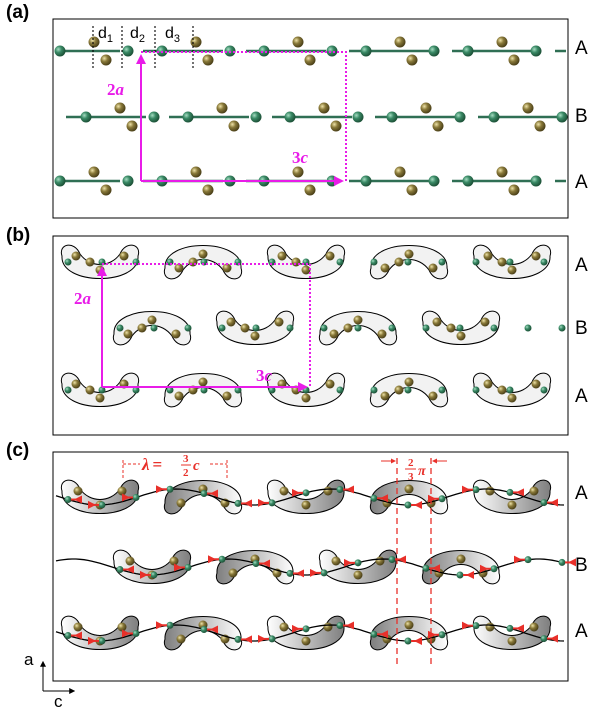 Image resolution: width=601 pixels, height=709 pixels. What do you see at coordinates (581, 265) in the screenshot?
I see `row-label-a-top: A` at bounding box center [581, 265].